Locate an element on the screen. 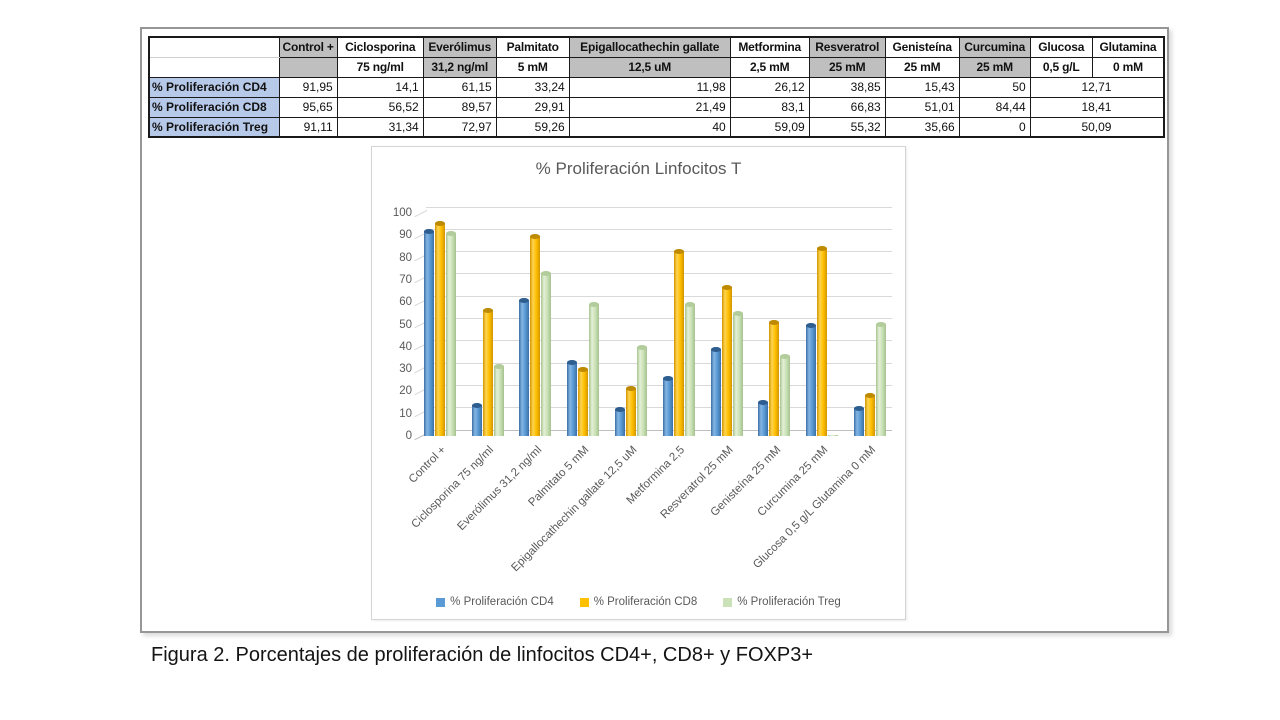 The image size is (1280, 720). value-cell: 51,01 is located at coordinates (922, 107).